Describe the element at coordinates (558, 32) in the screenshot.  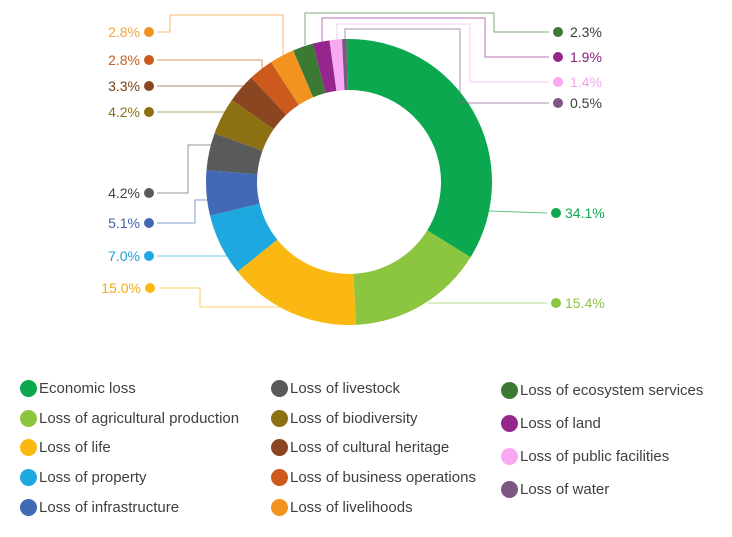
I see `callout-dot-loss-of-ecosystem-services` at that location.